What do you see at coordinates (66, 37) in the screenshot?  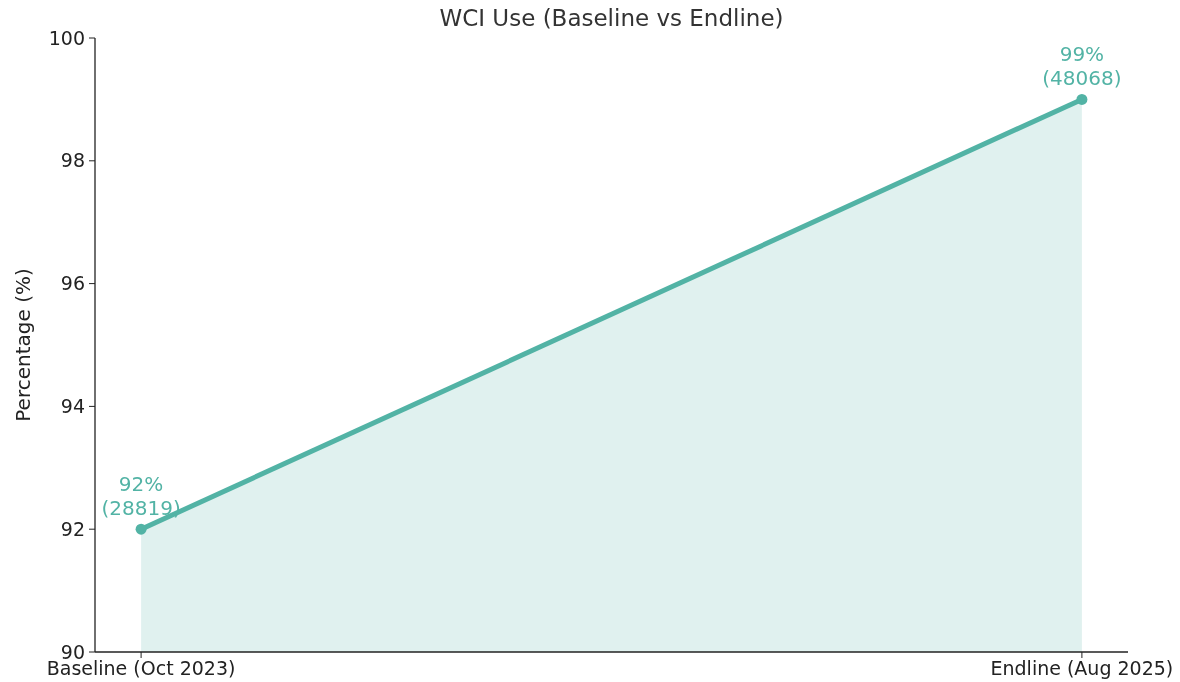 I see `y-tick-label: 100` at bounding box center [66, 37].